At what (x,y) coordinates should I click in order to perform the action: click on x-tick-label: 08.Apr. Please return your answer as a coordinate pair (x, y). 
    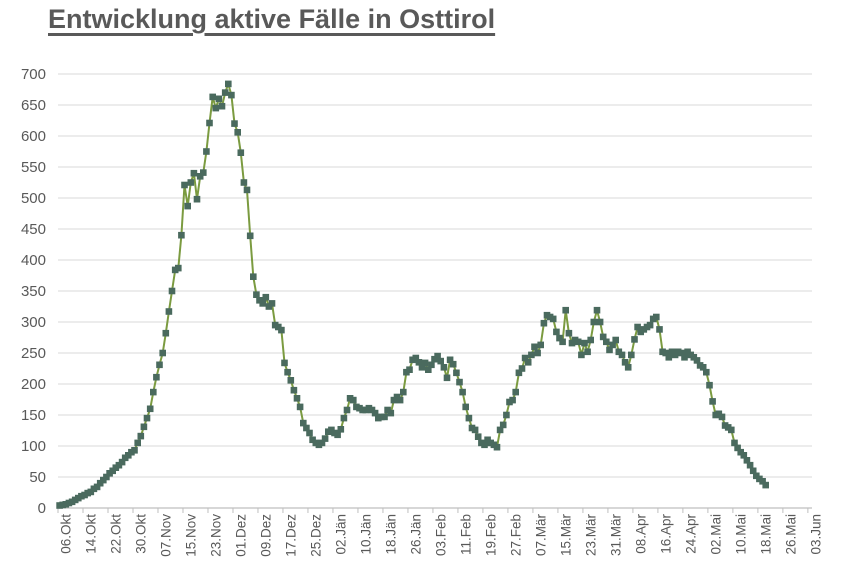
    Looking at the image, I should click on (640, 534).